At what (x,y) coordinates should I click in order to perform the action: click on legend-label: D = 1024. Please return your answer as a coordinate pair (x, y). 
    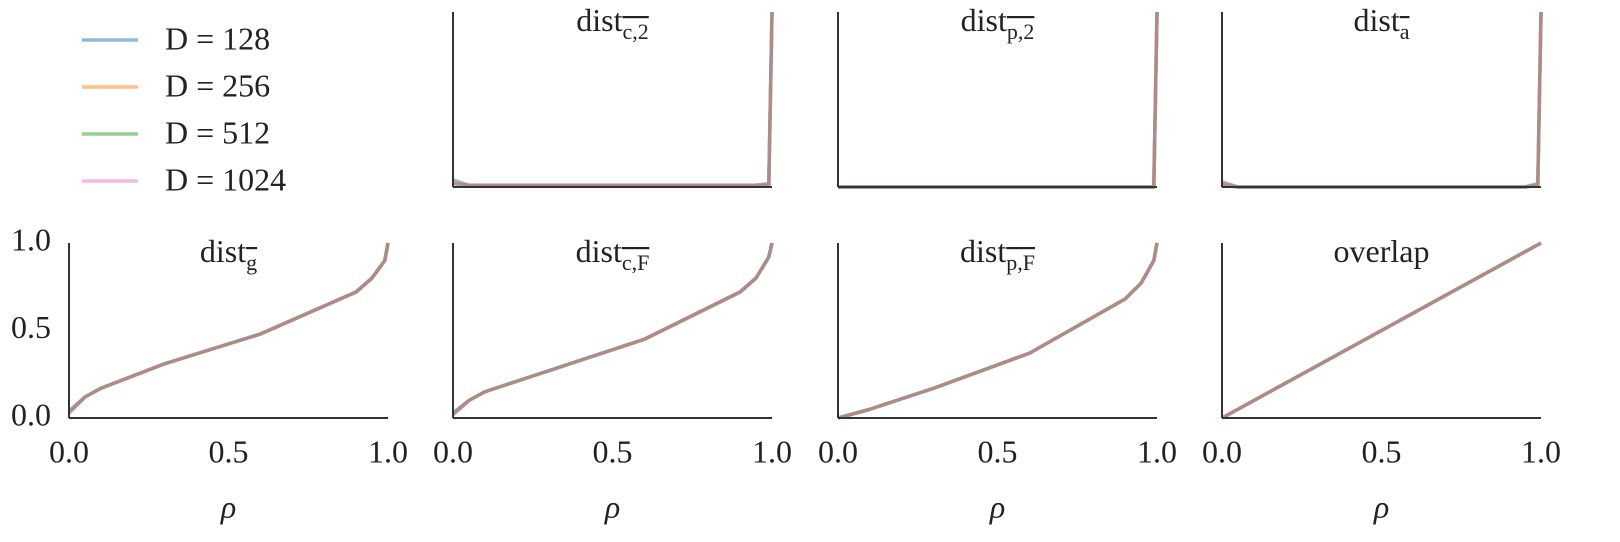
    Looking at the image, I should click on (225, 179).